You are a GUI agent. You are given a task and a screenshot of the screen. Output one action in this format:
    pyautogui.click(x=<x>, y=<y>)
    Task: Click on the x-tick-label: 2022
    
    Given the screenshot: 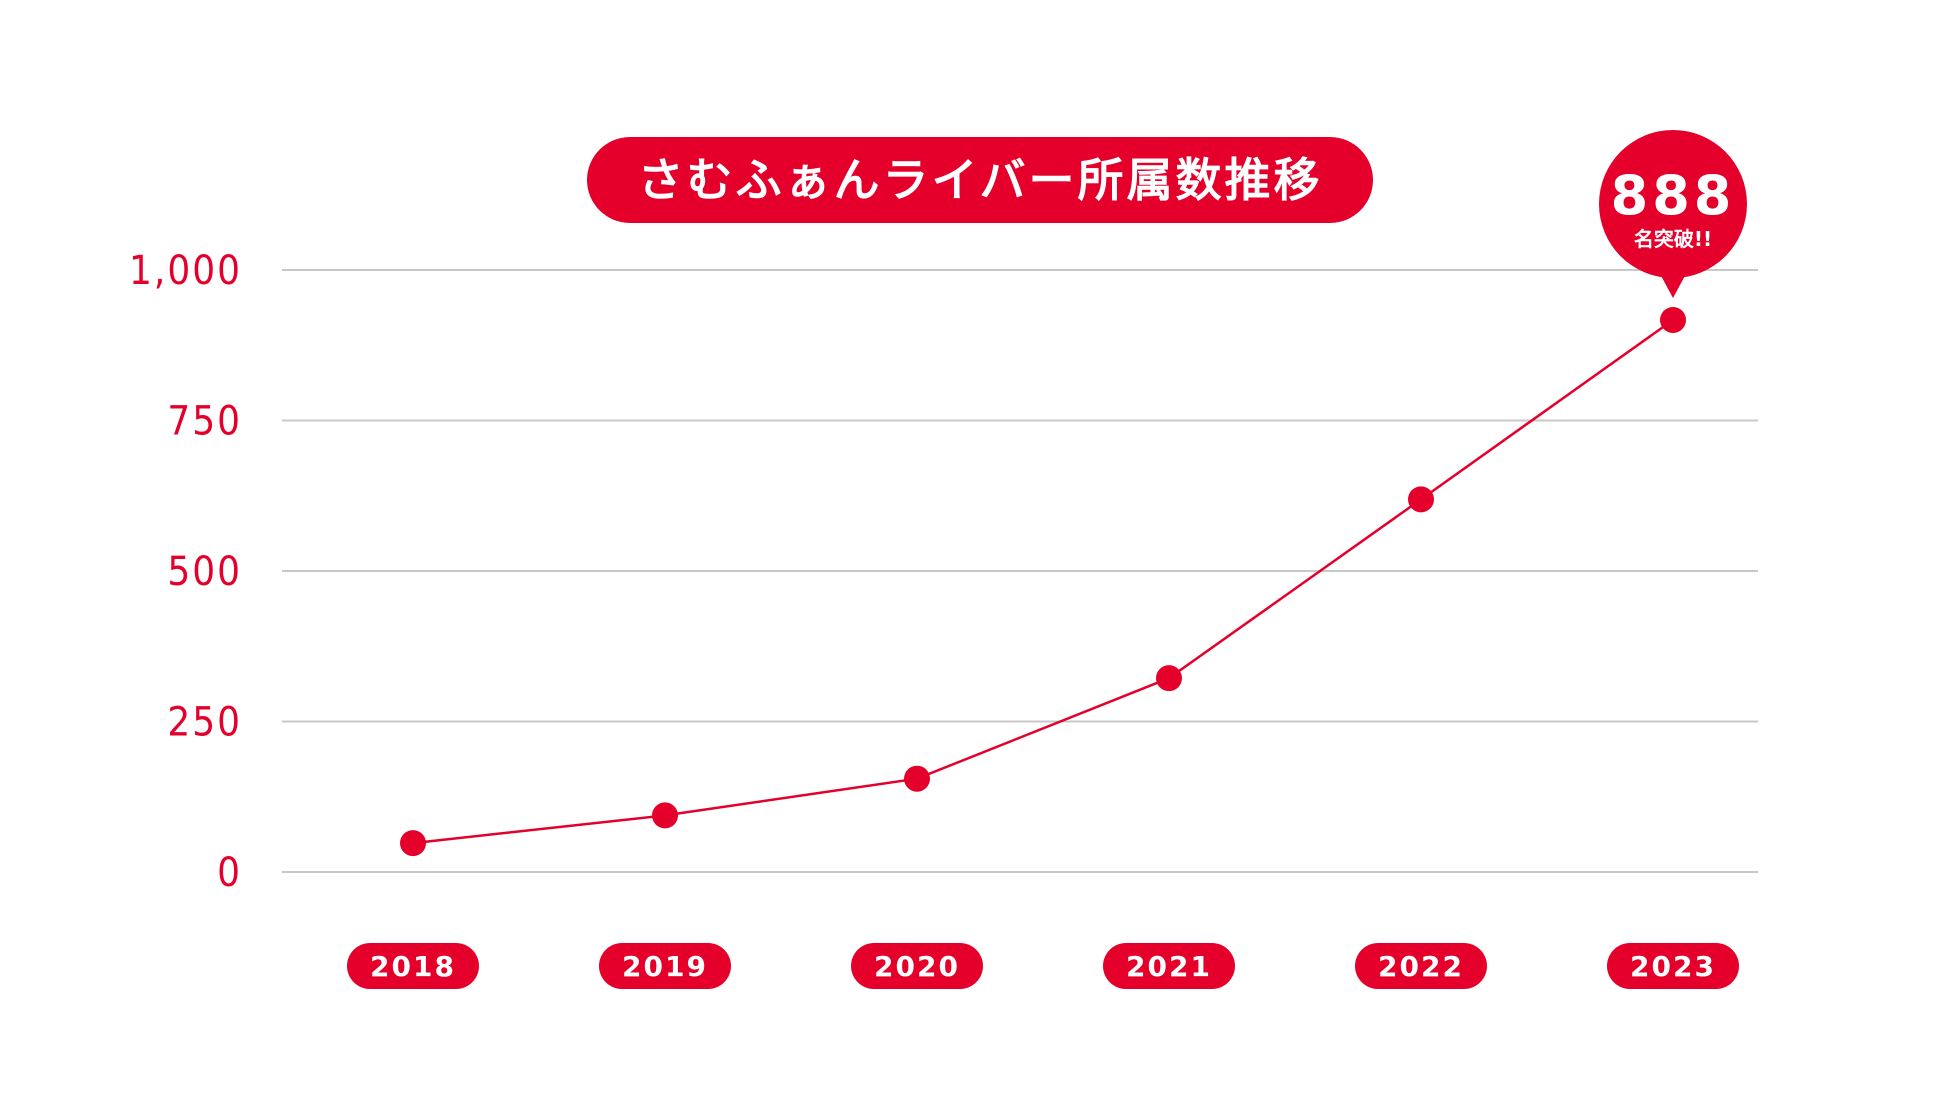 What is the action you would take?
    pyautogui.click(x=1421, y=966)
    